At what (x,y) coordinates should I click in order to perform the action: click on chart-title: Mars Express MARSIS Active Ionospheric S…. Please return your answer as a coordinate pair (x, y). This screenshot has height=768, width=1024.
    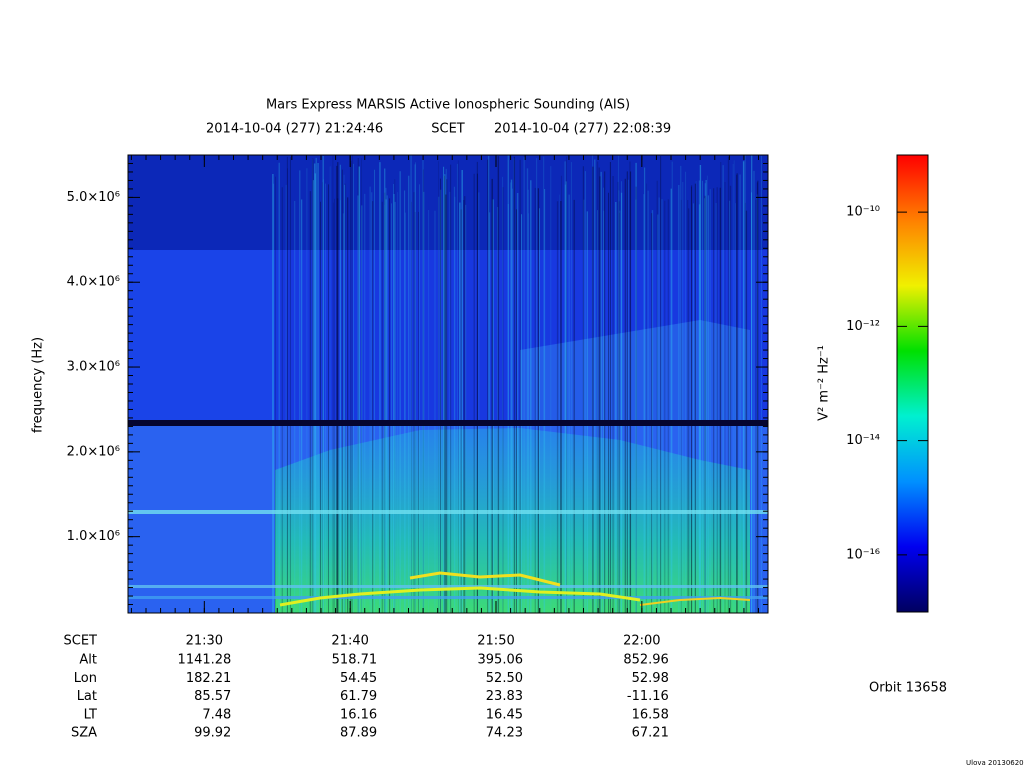
    Looking at the image, I should click on (448, 105).